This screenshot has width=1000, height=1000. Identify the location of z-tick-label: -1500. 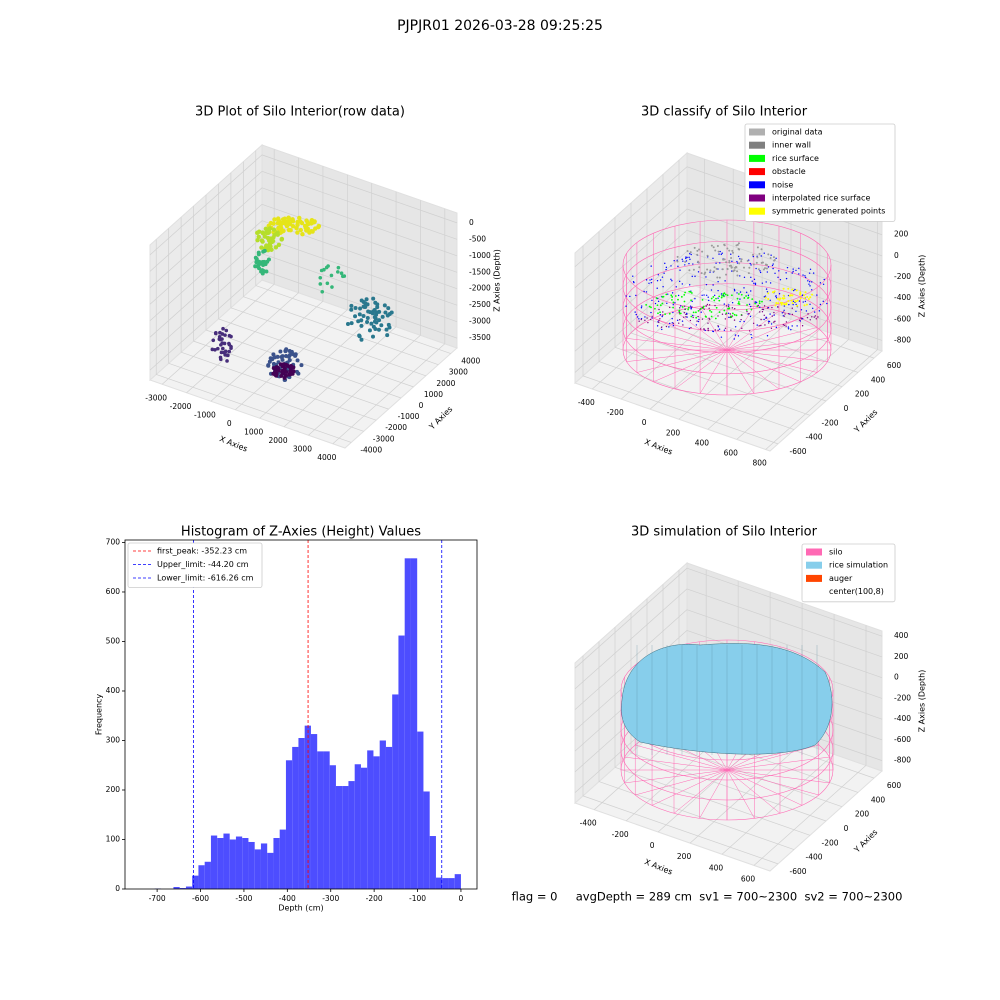
(480, 271).